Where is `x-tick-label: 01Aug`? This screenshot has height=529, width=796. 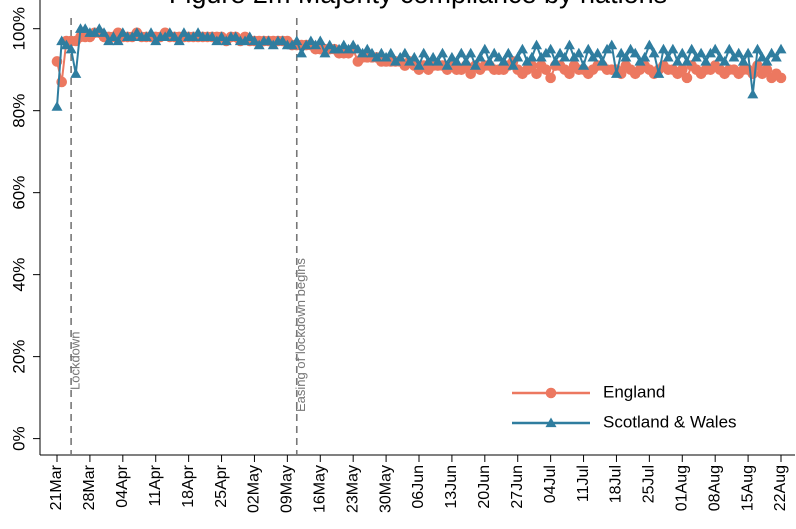 x-tick-label: 01Aug is located at coordinates (681, 488).